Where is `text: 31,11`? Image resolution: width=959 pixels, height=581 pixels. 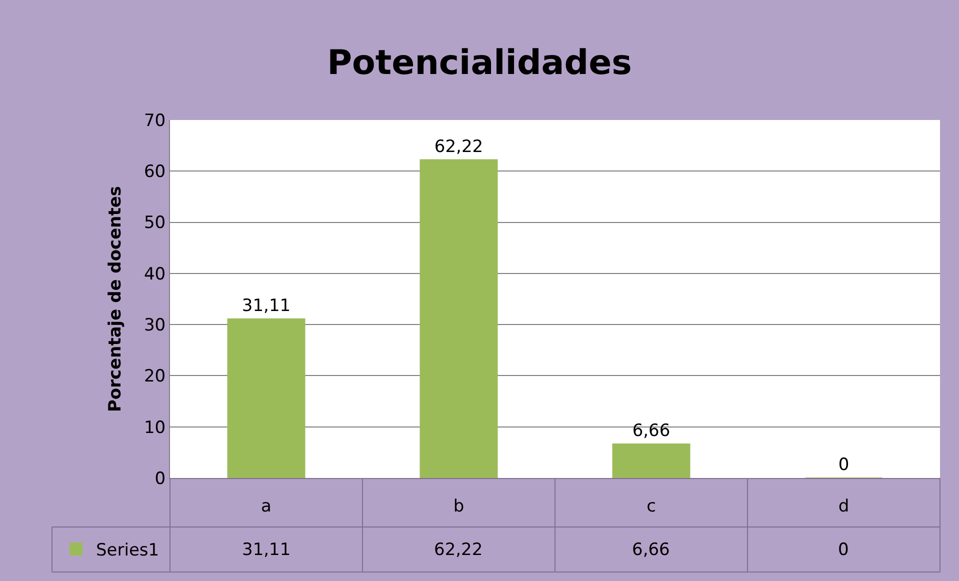 text: 31,11 is located at coordinates (266, 306).